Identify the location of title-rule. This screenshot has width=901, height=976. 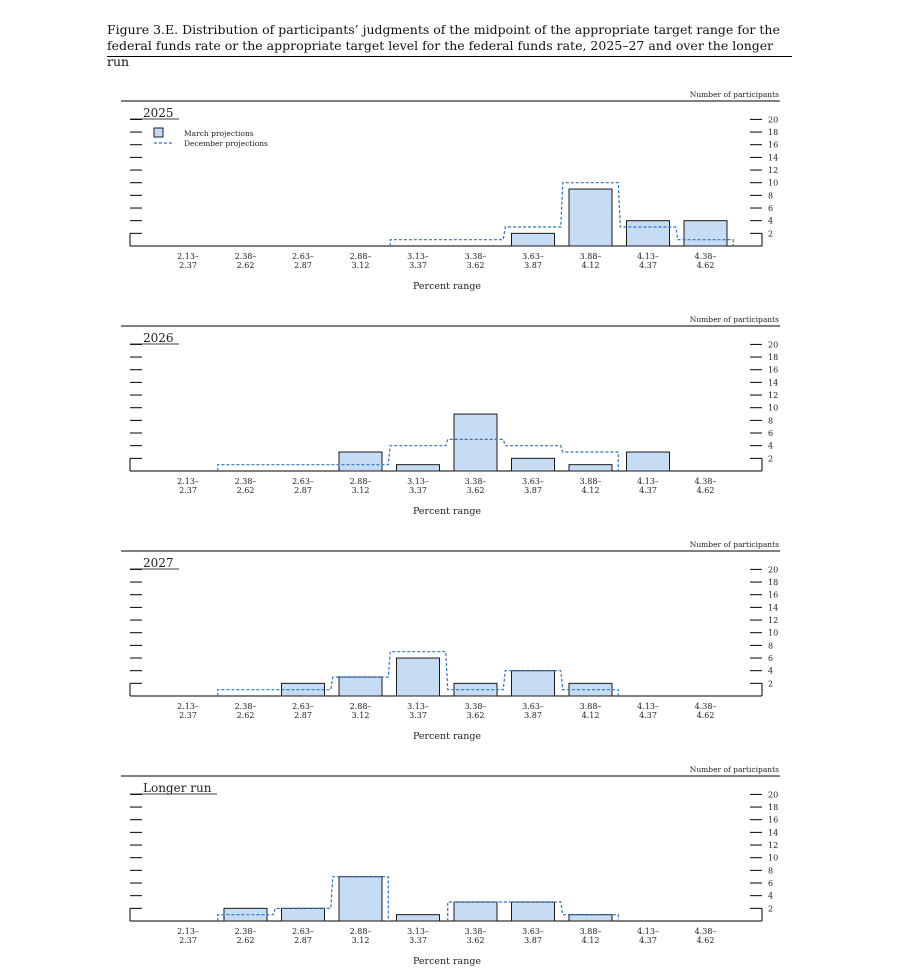
(449, 56).